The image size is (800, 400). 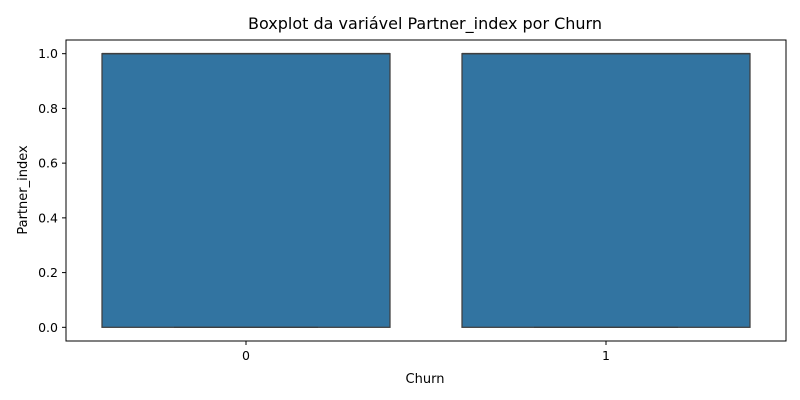 What do you see at coordinates (48, 272) in the screenshot?
I see `y-tick-label: 0.2` at bounding box center [48, 272].